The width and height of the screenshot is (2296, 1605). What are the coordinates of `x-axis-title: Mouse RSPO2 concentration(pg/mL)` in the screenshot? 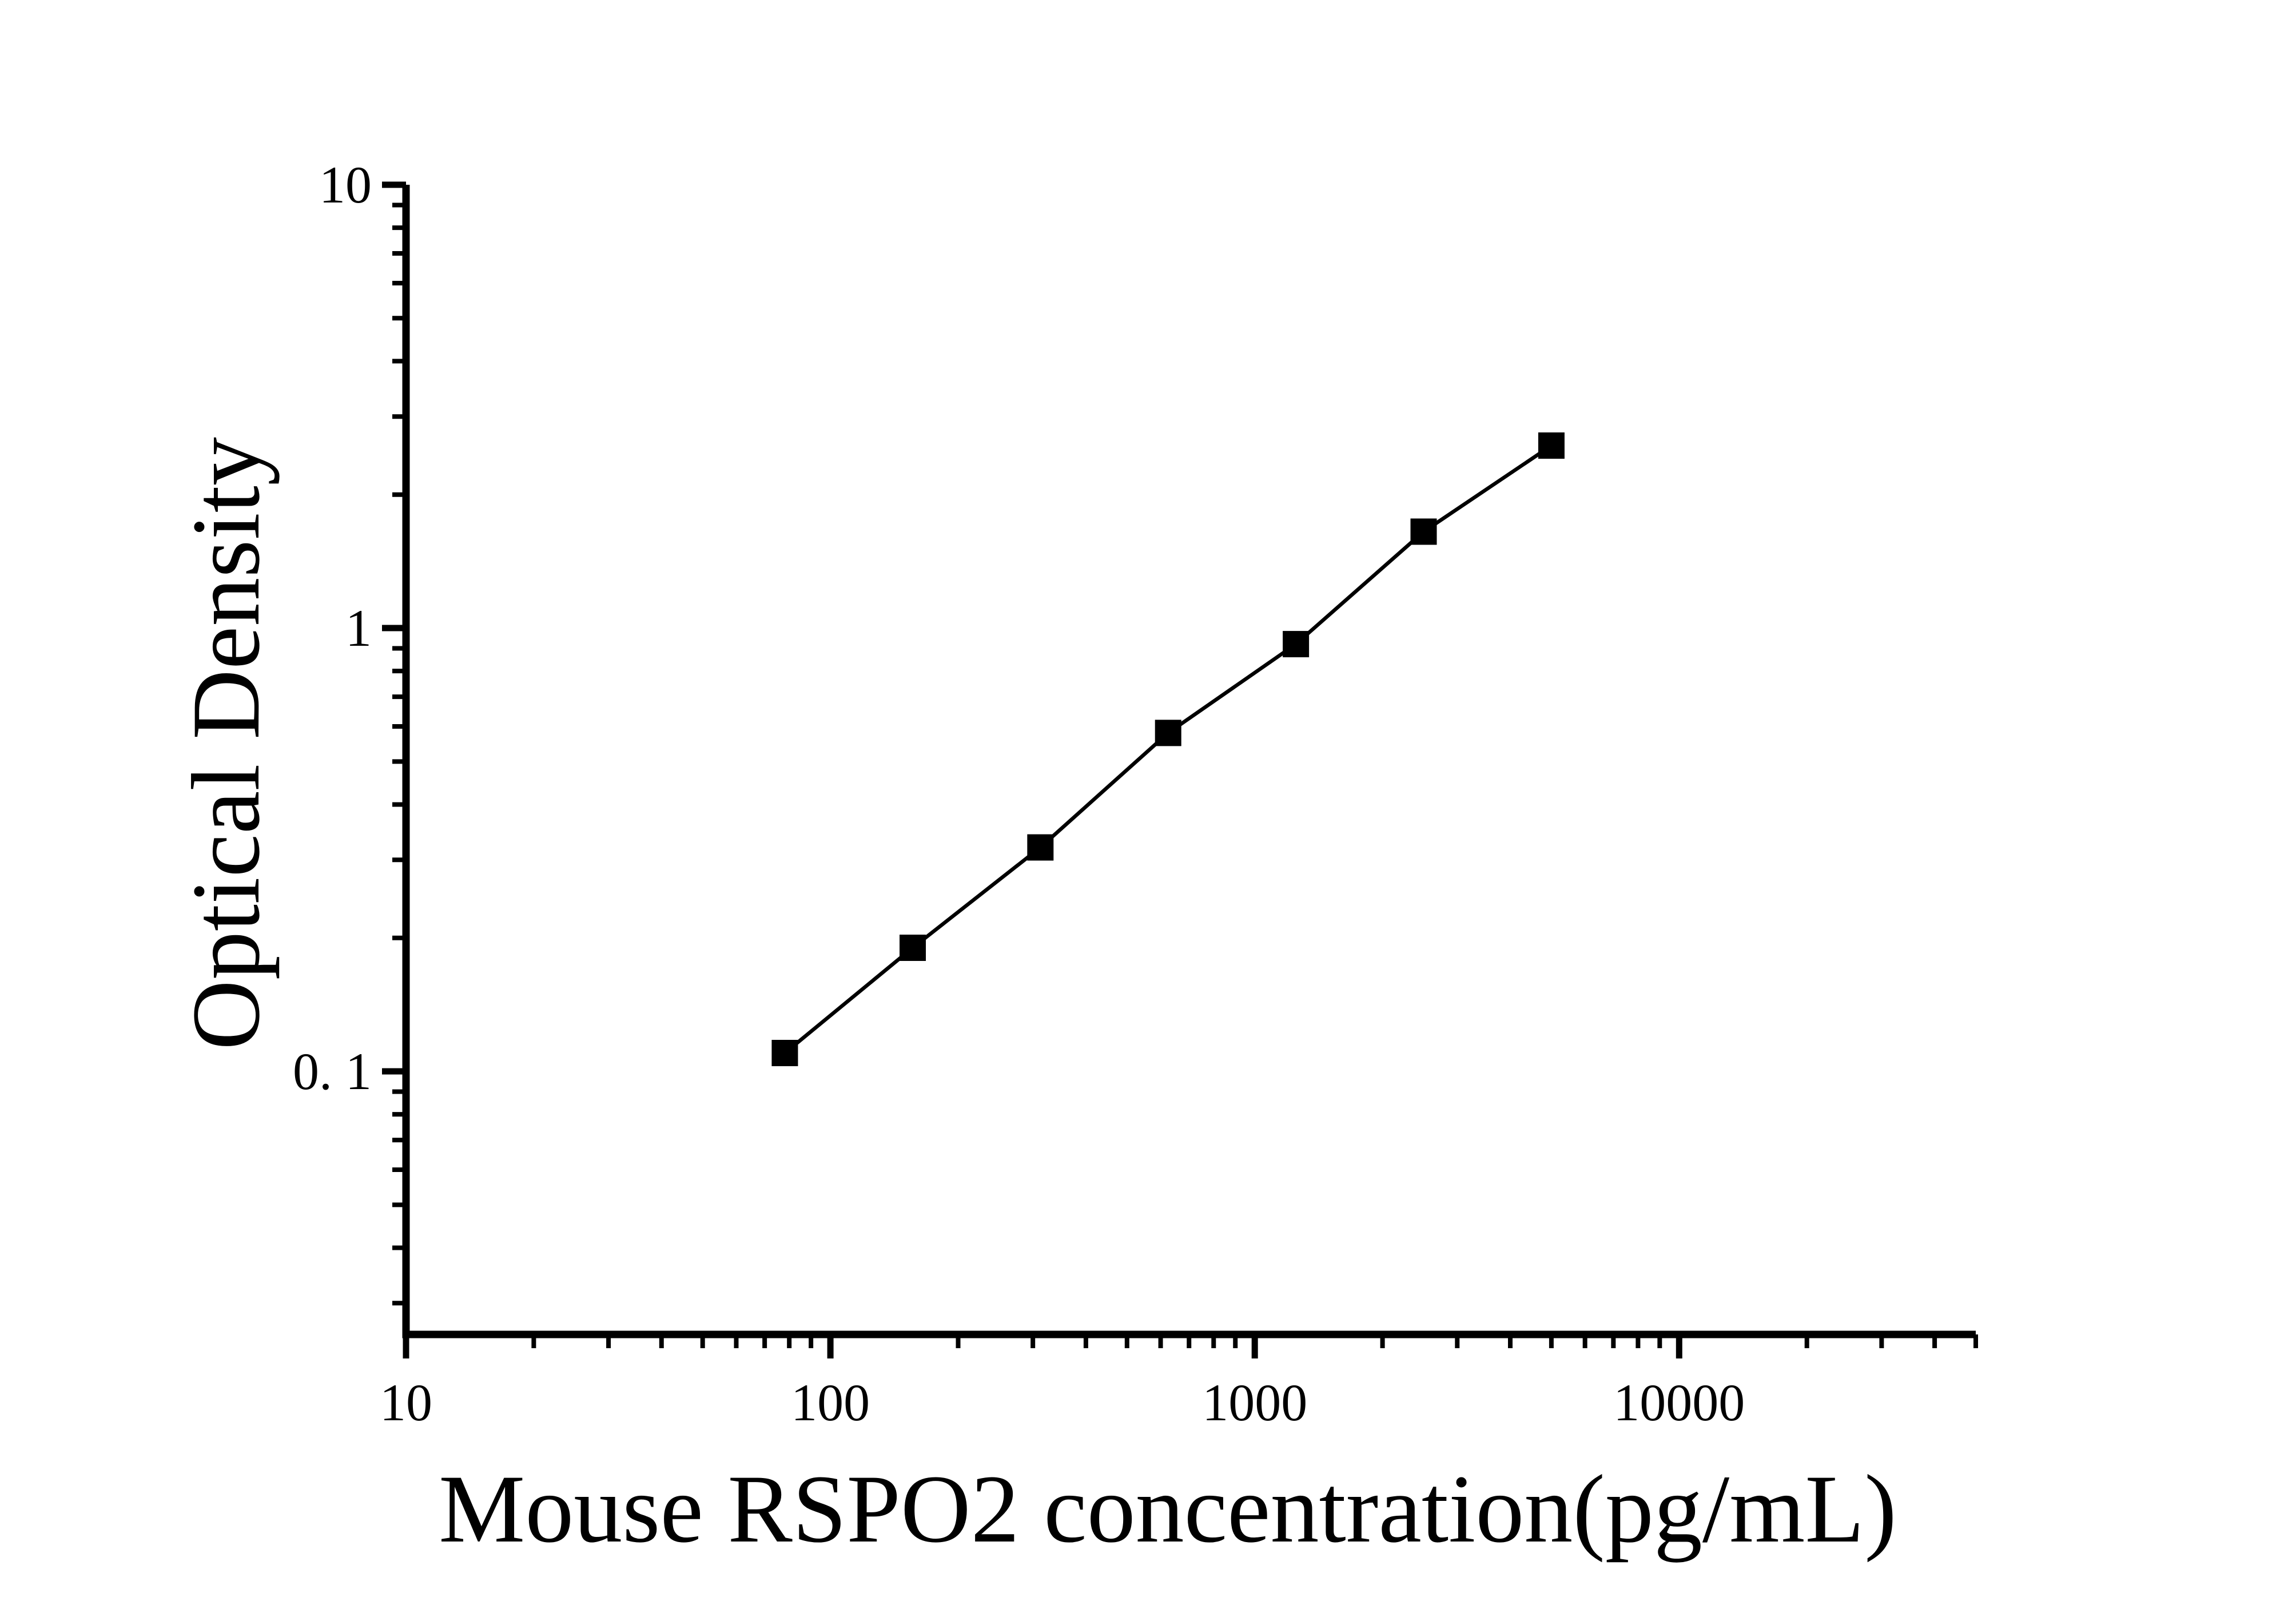 It's located at (1168, 1509).